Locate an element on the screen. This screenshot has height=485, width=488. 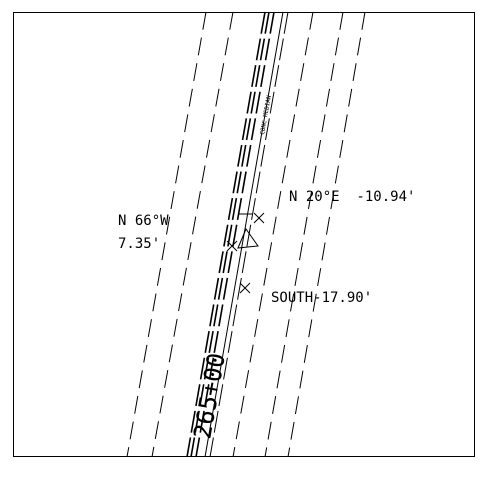
bearing-w-distance: 7.35' is located at coordinates (139, 244).